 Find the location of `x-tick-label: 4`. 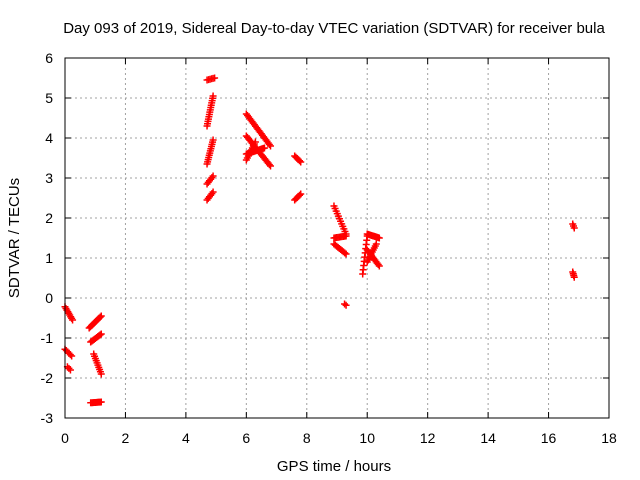

x-tick-label: 4 is located at coordinates (186, 438).